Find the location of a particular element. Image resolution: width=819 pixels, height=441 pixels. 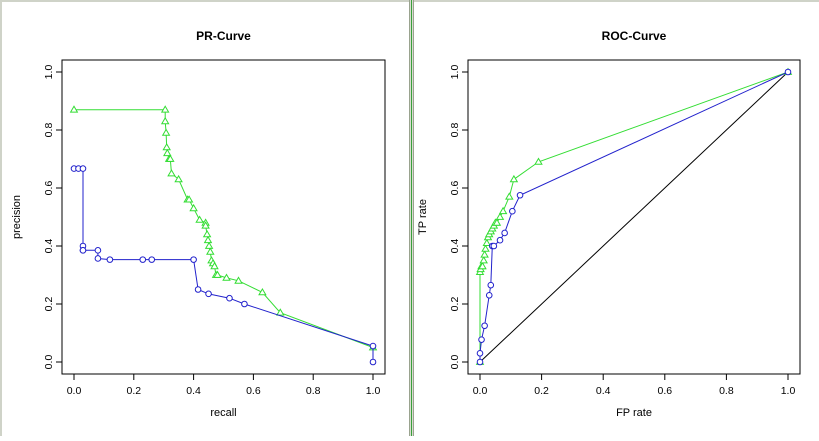

y-axis-label: TP rate is located at coordinates (423, 217).